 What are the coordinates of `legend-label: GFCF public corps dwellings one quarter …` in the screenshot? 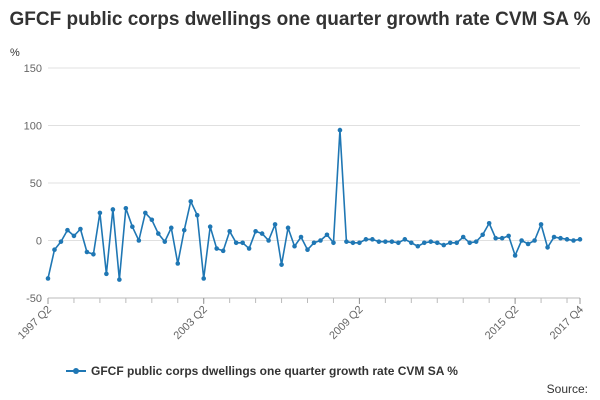 It's located at (274, 371).